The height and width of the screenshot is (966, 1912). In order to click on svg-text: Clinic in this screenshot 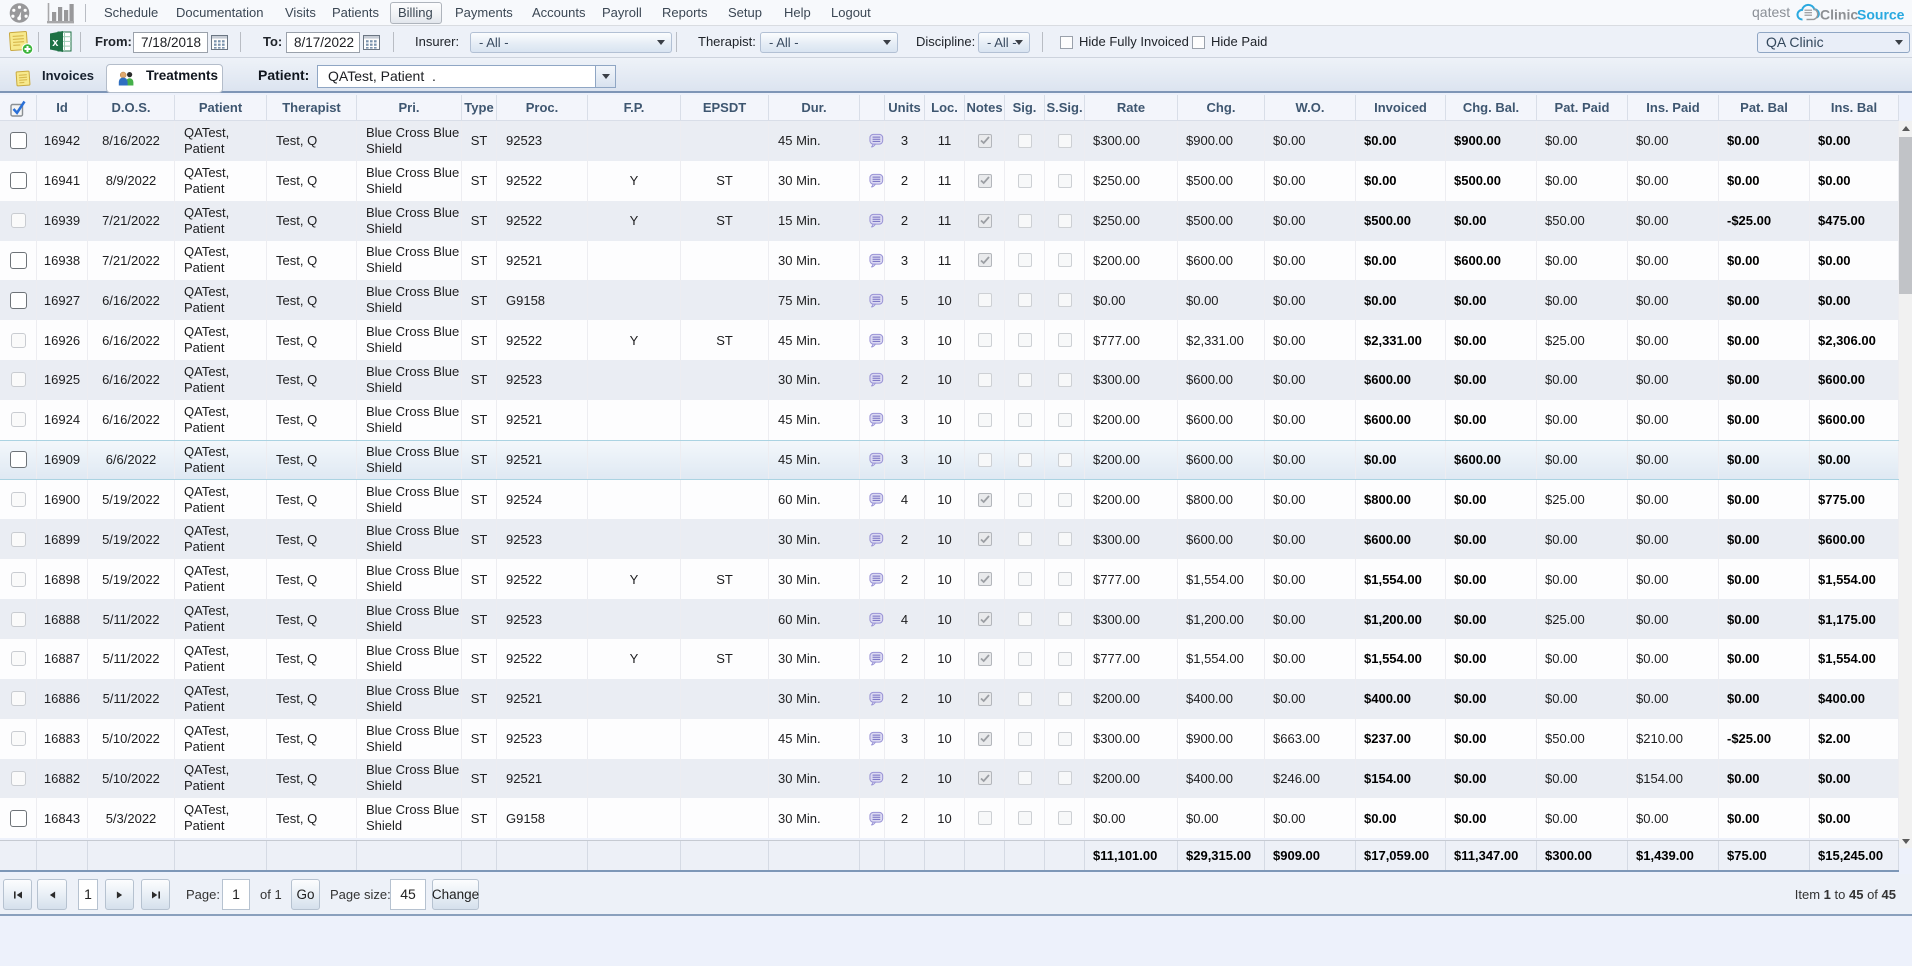, I will do `click(1839, 15)`.